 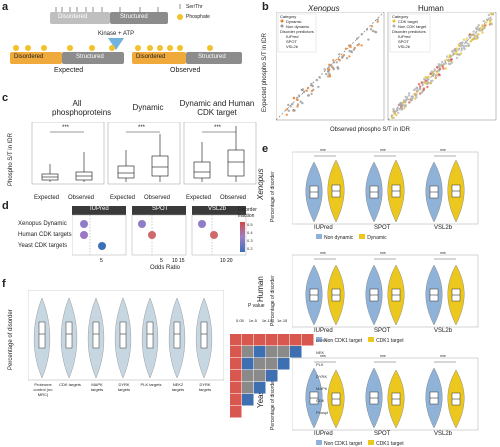 What do you see at coordinates (144, 153) in the screenshot?
I see `panel-c-boxplots` at bounding box center [144, 153].